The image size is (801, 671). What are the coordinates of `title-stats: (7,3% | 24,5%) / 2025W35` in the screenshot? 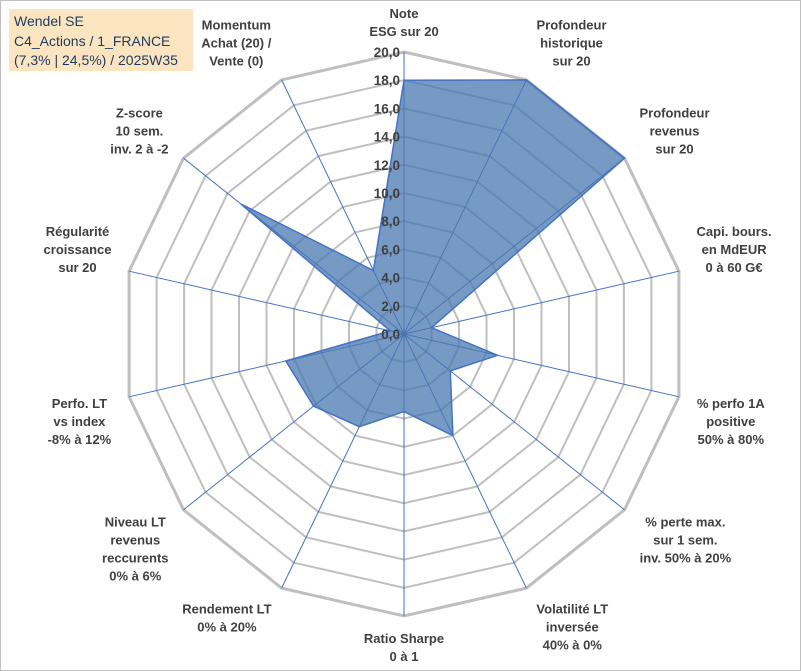 It's located at (96, 60).